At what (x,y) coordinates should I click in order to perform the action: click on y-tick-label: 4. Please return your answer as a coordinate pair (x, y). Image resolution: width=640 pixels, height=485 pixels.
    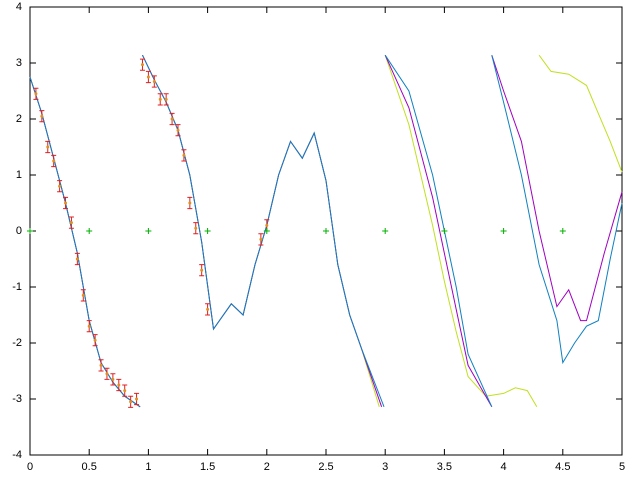
    Looking at the image, I should click on (19, 7).